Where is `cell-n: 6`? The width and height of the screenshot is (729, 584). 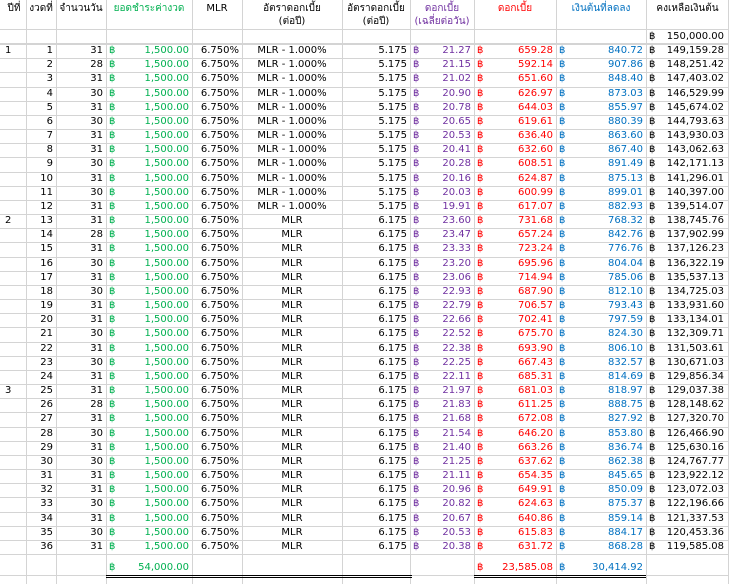
cell-n: 6 is located at coordinates (41, 122).